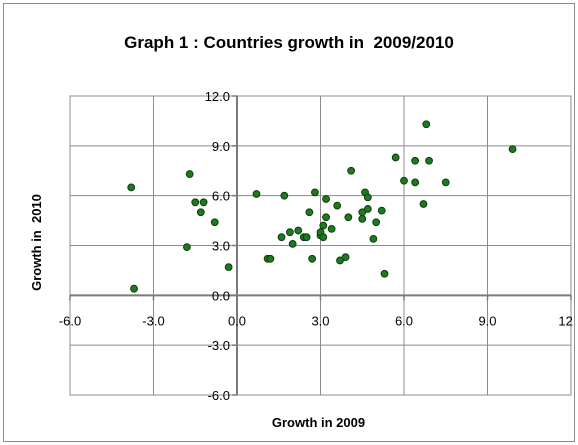  I want to click on y-tick-label: 0.0, so click(221, 295).